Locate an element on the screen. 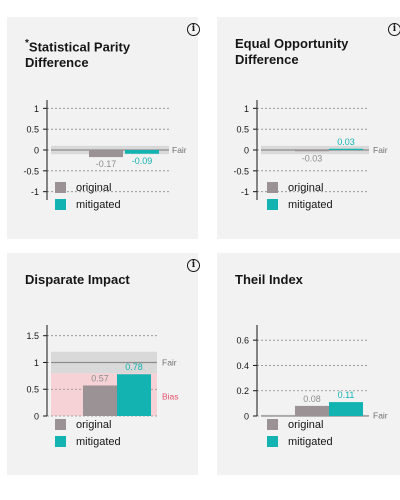 The width and height of the screenshot is (400, 500). title-line-1: Statistical Parity is located at coordinates (79, 47).